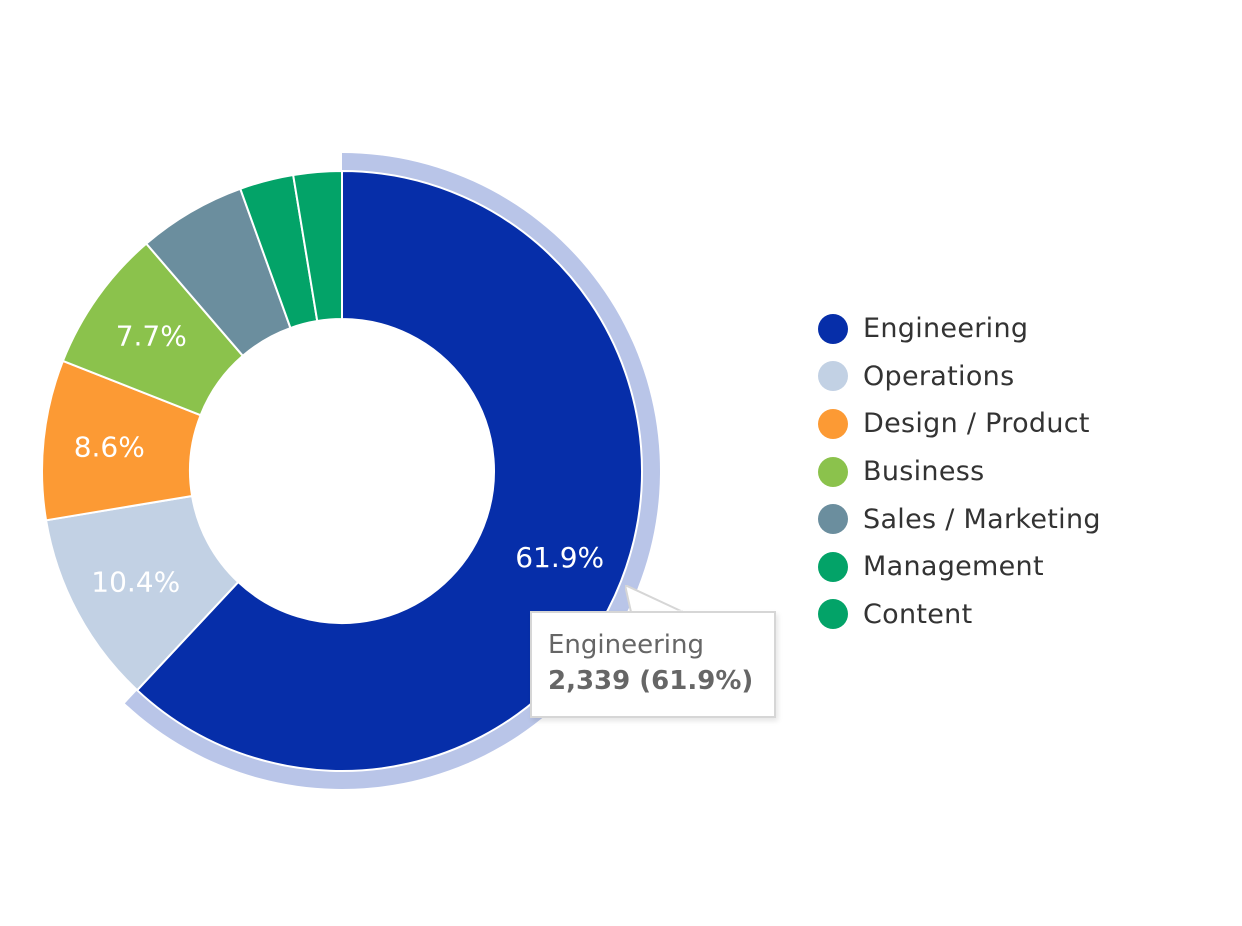 Image resolution: width=1242 pixels, height=926 pixels. Describe the element at coordinates (953, 567) in the screenshot. I see `legend-label: Management` at that location.